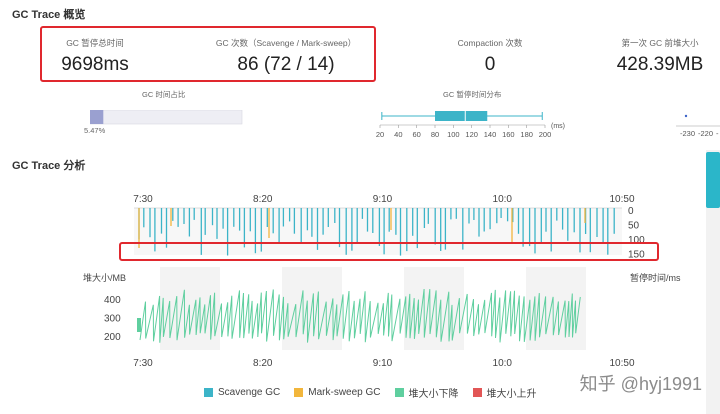  I want to click on heap-axis-label: 堆大小/MB, so click(104, 277).